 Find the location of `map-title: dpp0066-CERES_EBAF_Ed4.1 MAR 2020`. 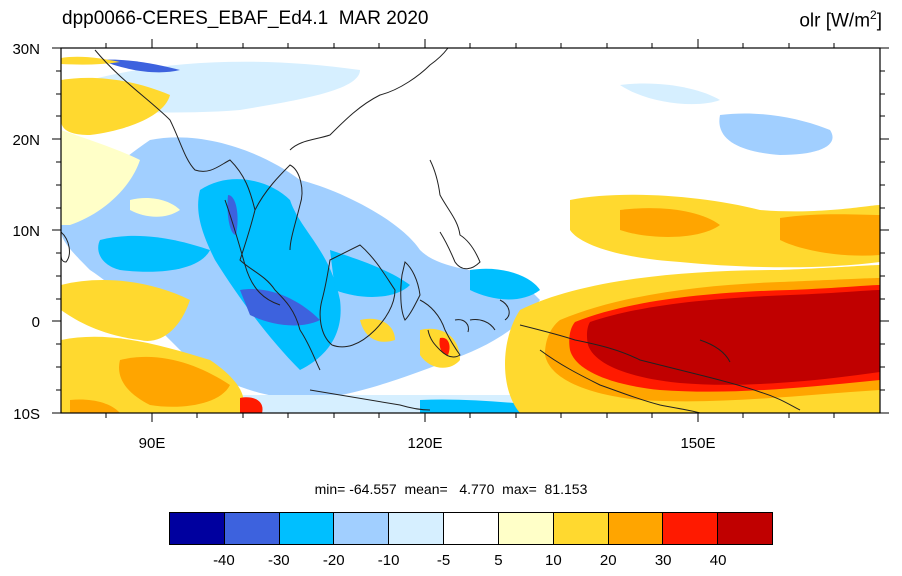

map-title: dpp0066-CERES_EBAF_Ed4.1 MAR 2020 is located at coordinates (245, 18).